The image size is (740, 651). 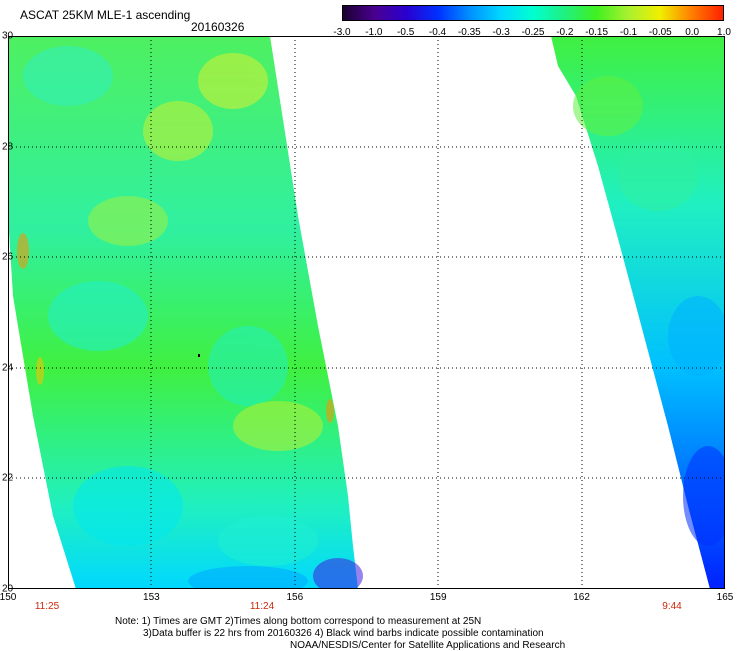 What do you see at coordinates (295, 597) in the screenshot?
I see `lon-label: 156` at bounding box center [295, 597].